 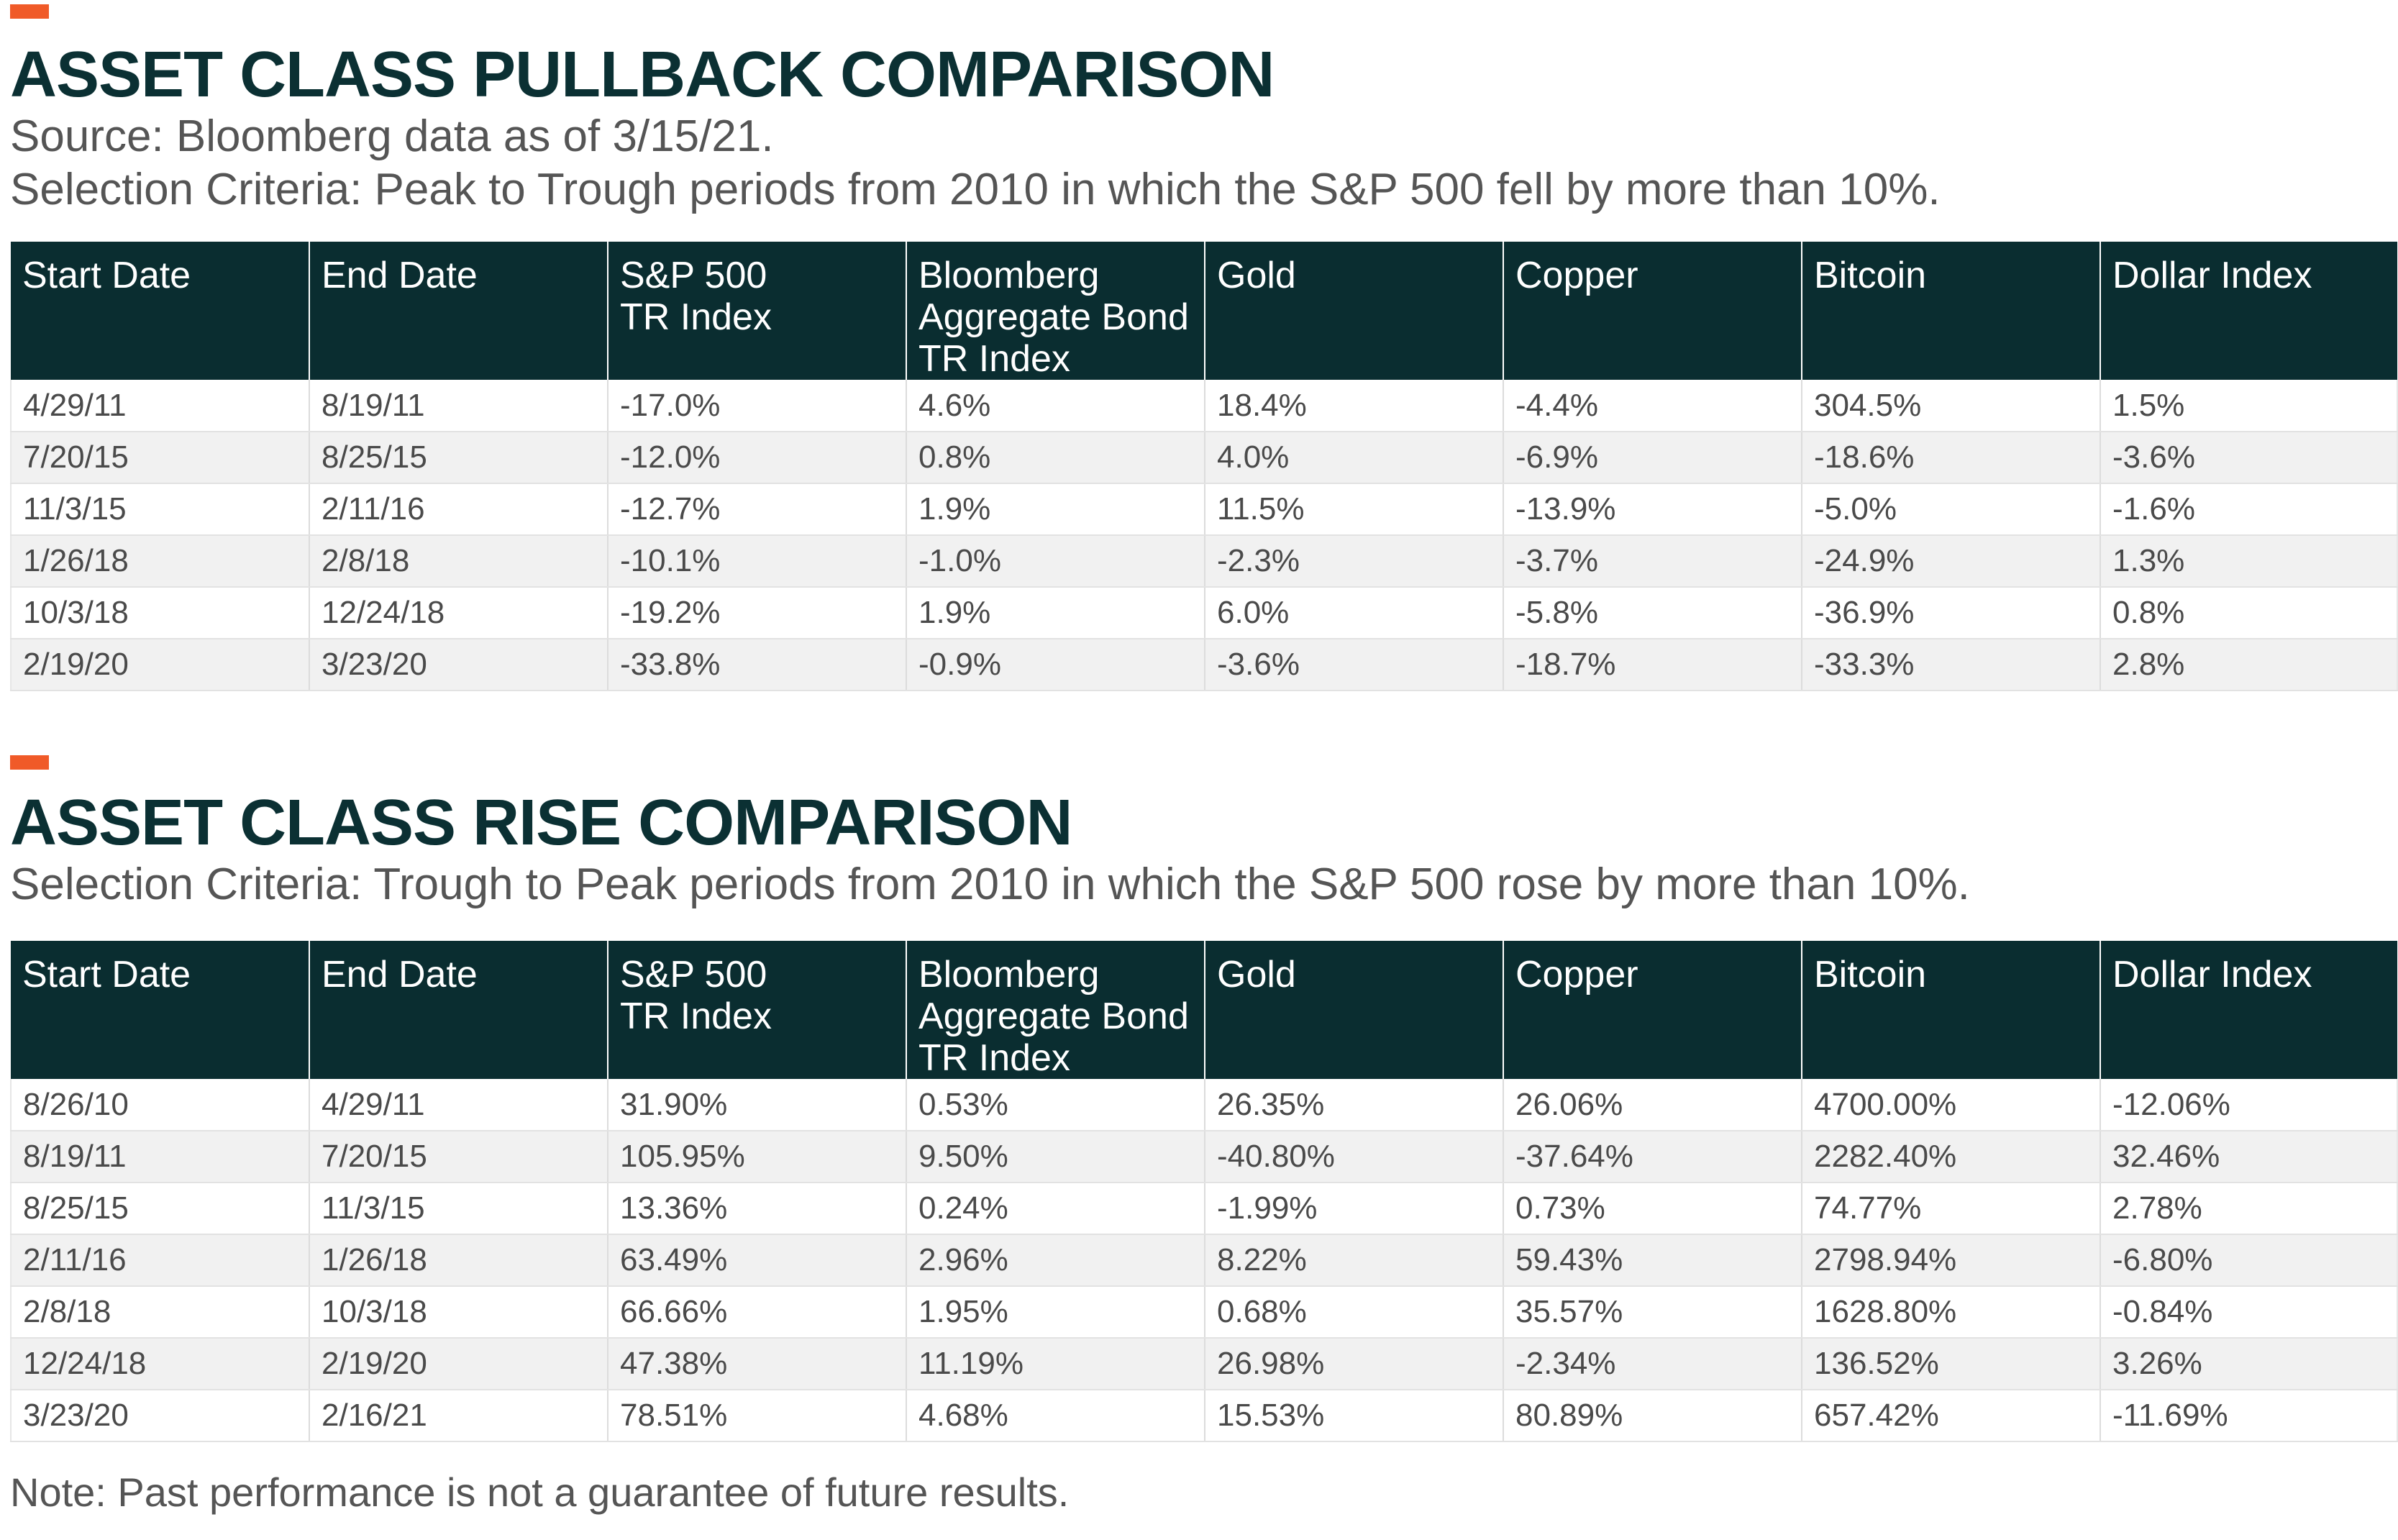 I want to click on table-cell: -40.80%, so click(x=1353, y=1157).